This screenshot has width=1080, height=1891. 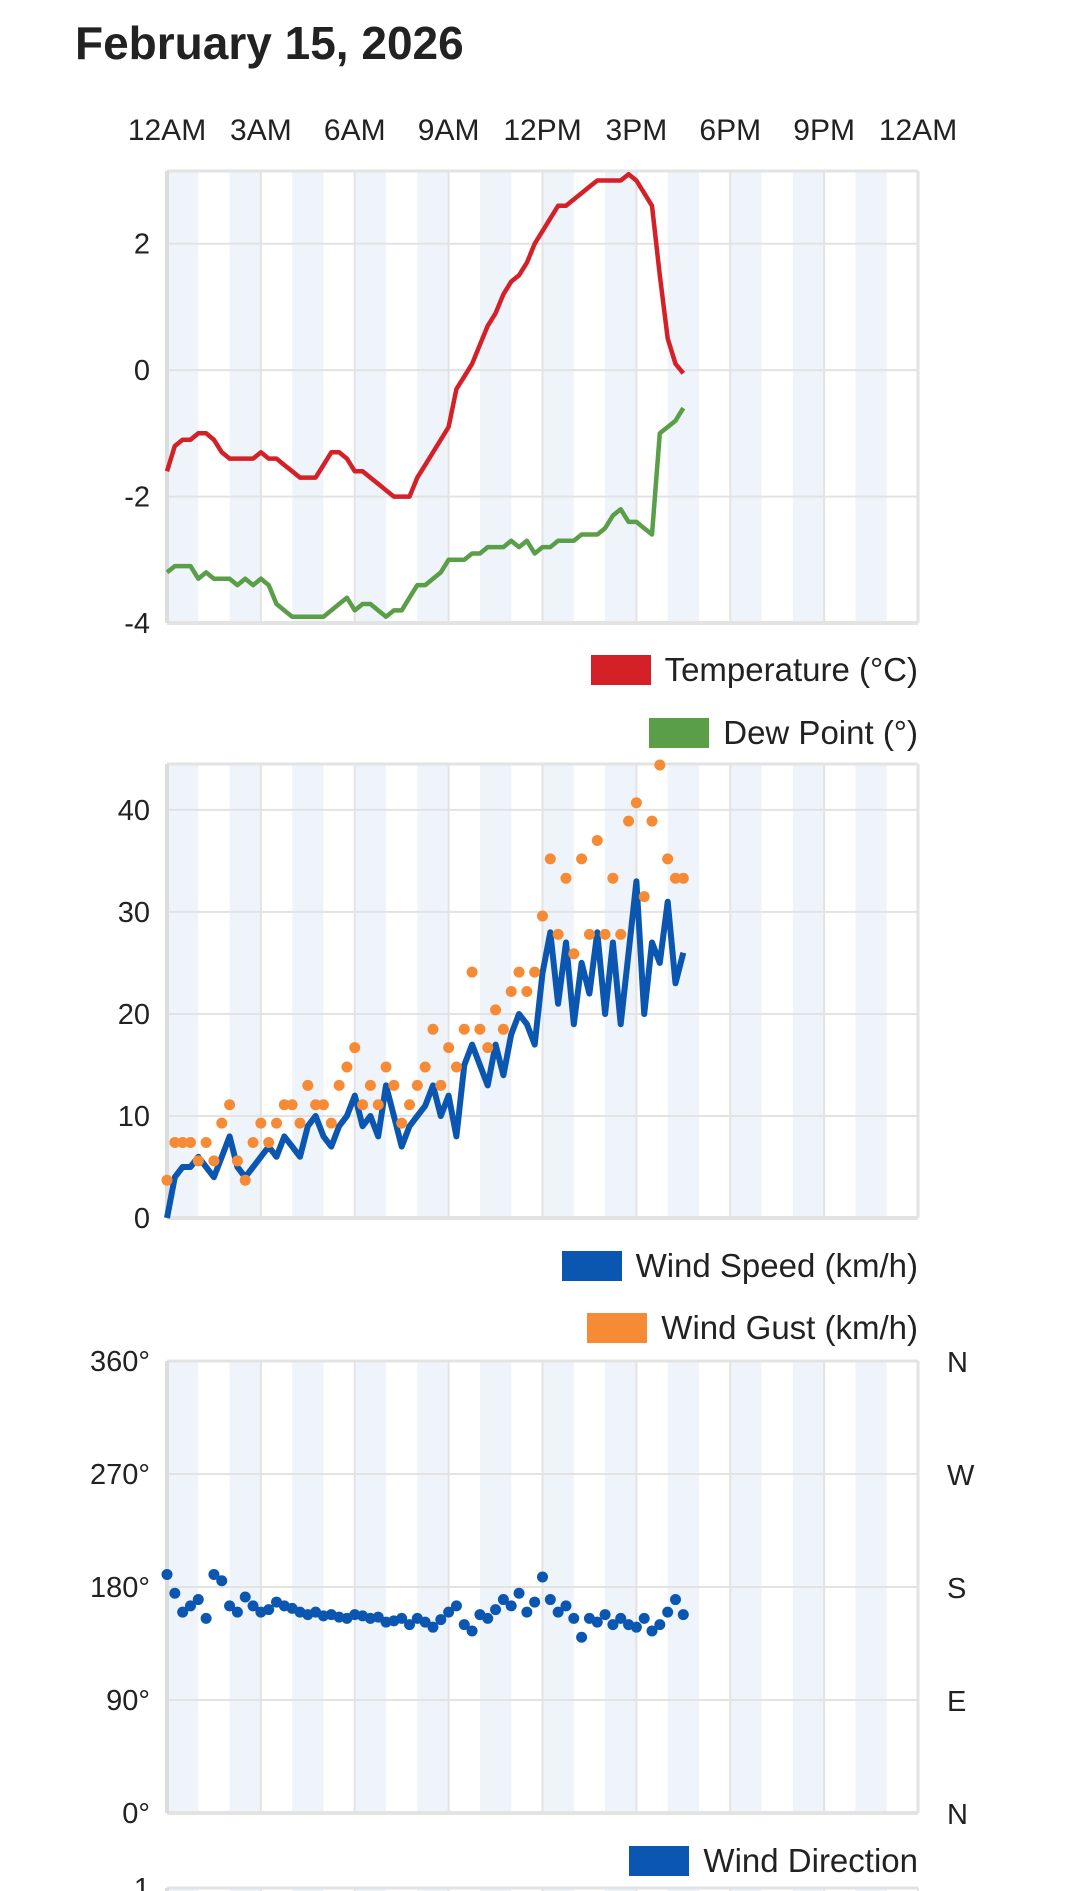 I want to click on legend-dew-point: Dew Point (°), so click(x=783, y=733).